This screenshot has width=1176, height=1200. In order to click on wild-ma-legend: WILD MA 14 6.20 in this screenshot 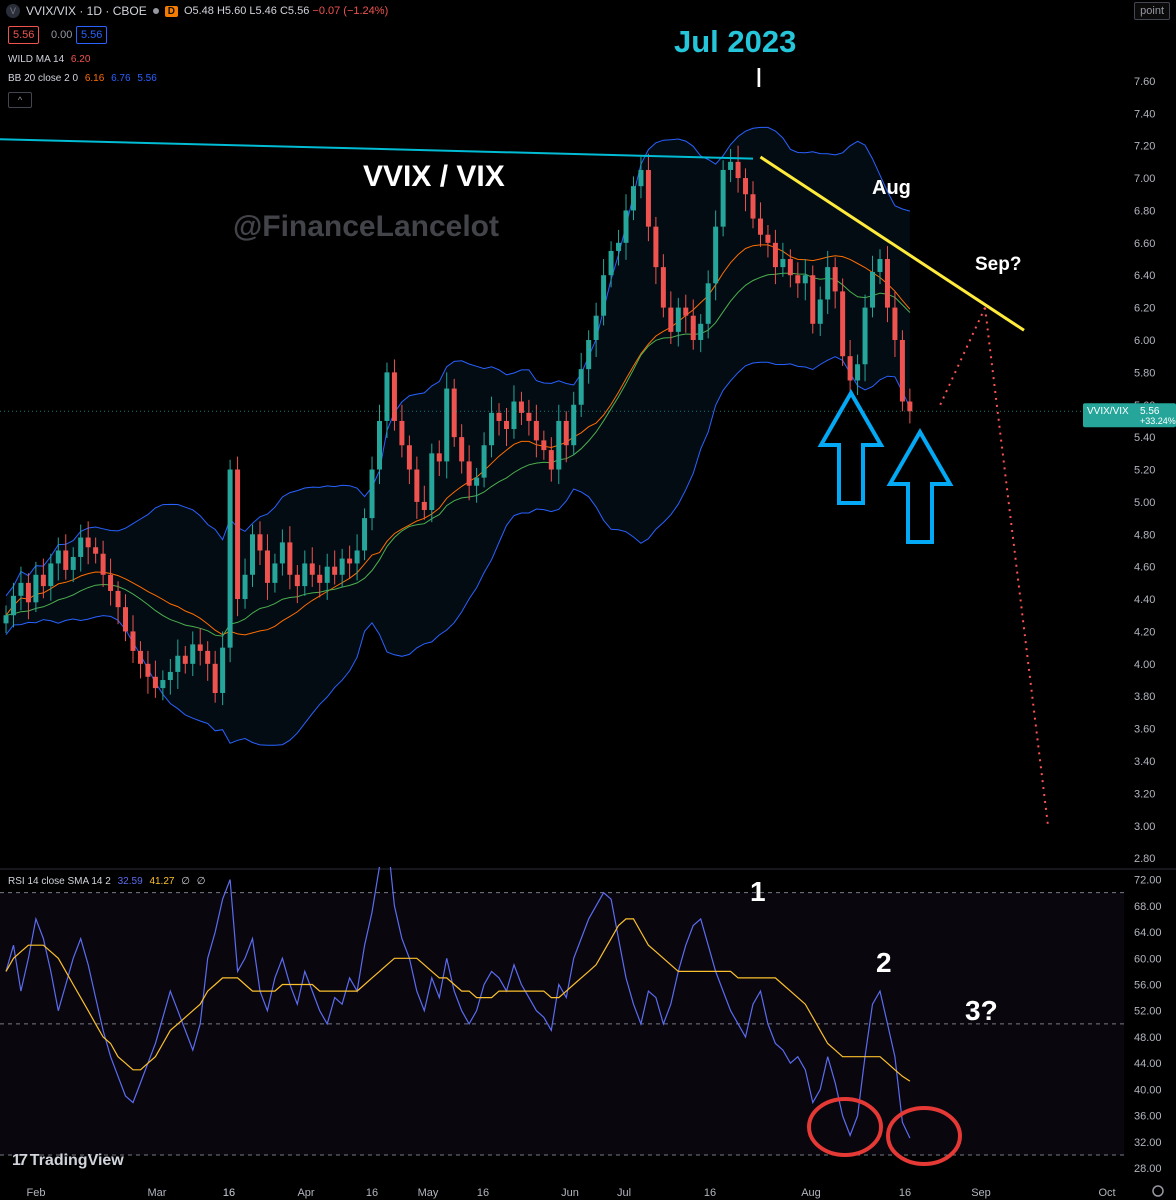, I will do `click(49, 59)`.